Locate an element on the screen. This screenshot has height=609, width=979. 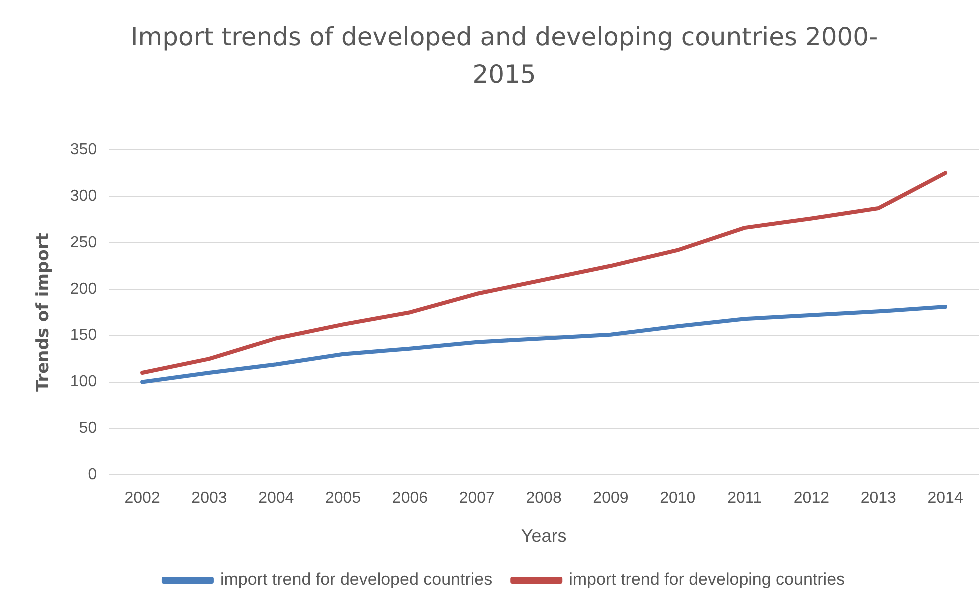
x-tick-label: 2013 is located at coordinates (878, 499).